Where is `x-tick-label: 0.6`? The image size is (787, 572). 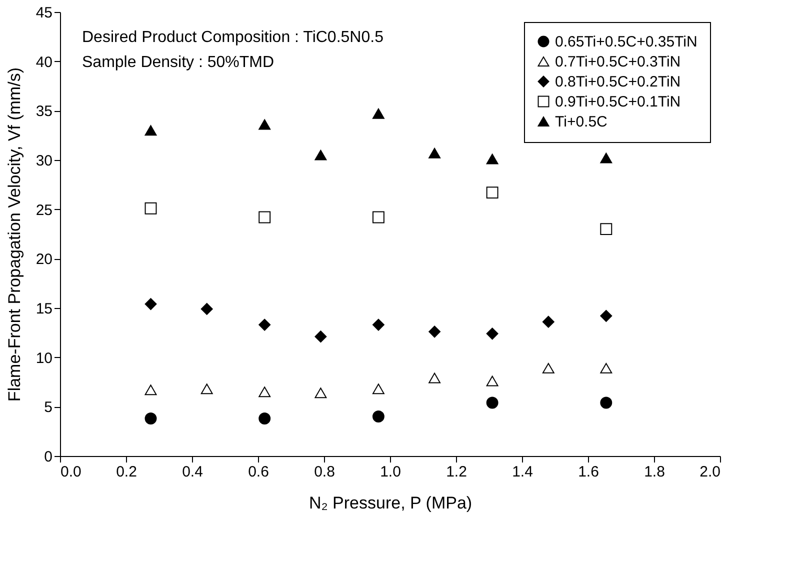 x-tick-label: 0.6 is located at coordinates (258, 472).